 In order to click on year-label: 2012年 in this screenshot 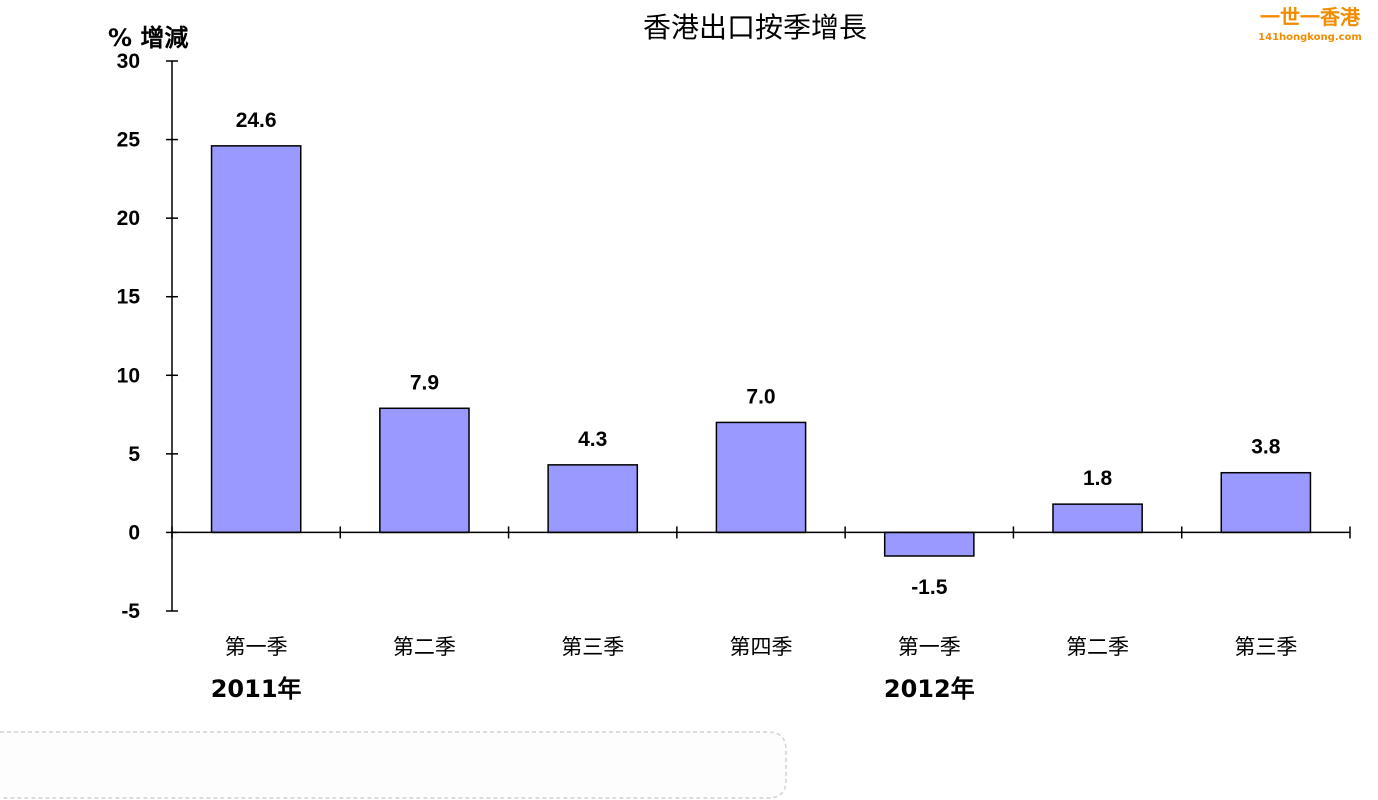, I will do `click(929, 689)`.